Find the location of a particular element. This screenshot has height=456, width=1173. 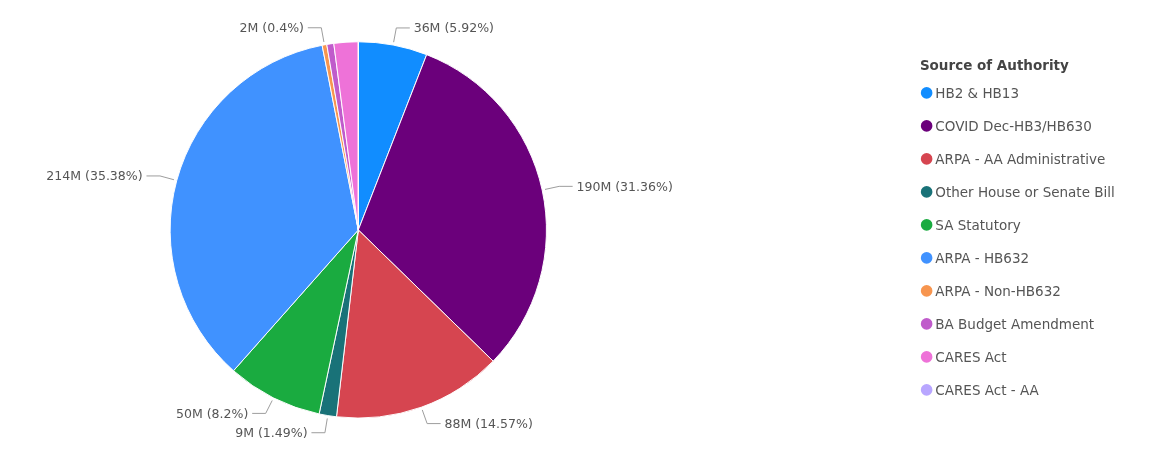

data-label: 88M (14.57%) is located at coordinates (488, 423).